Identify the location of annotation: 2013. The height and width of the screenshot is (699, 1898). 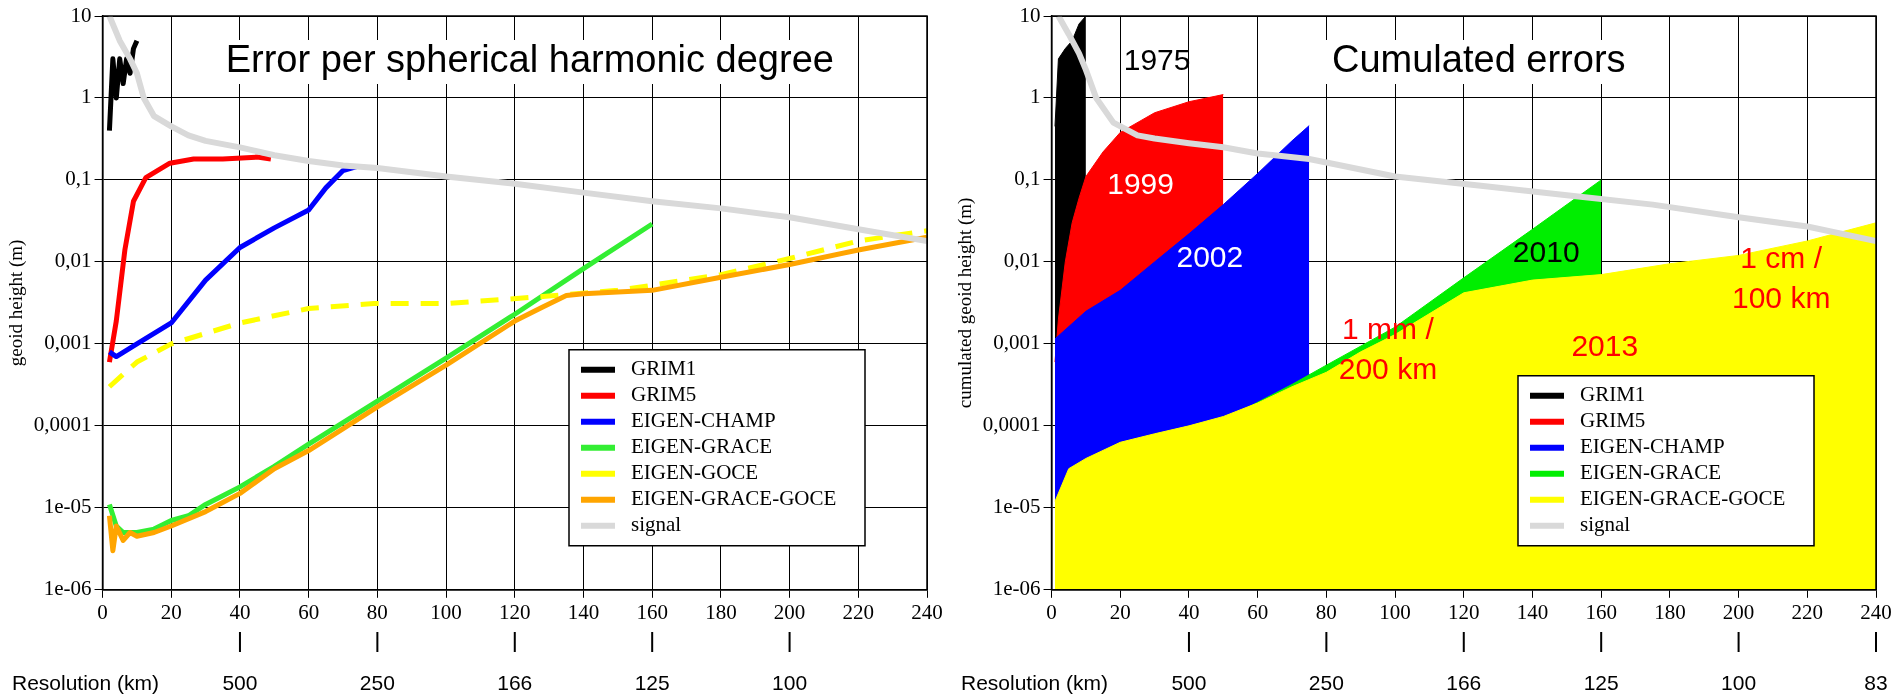
(1605, 346).